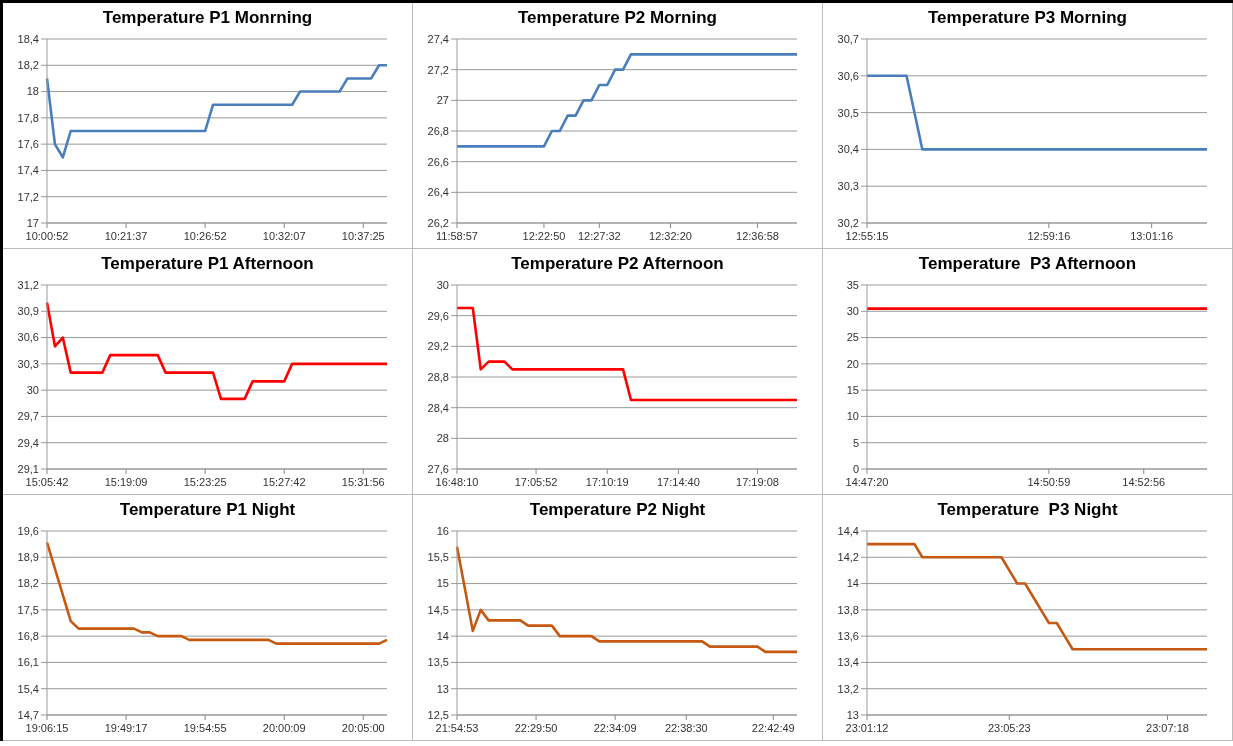  I want to click on x-tick-label: 19:49:17, so click(126, 728).